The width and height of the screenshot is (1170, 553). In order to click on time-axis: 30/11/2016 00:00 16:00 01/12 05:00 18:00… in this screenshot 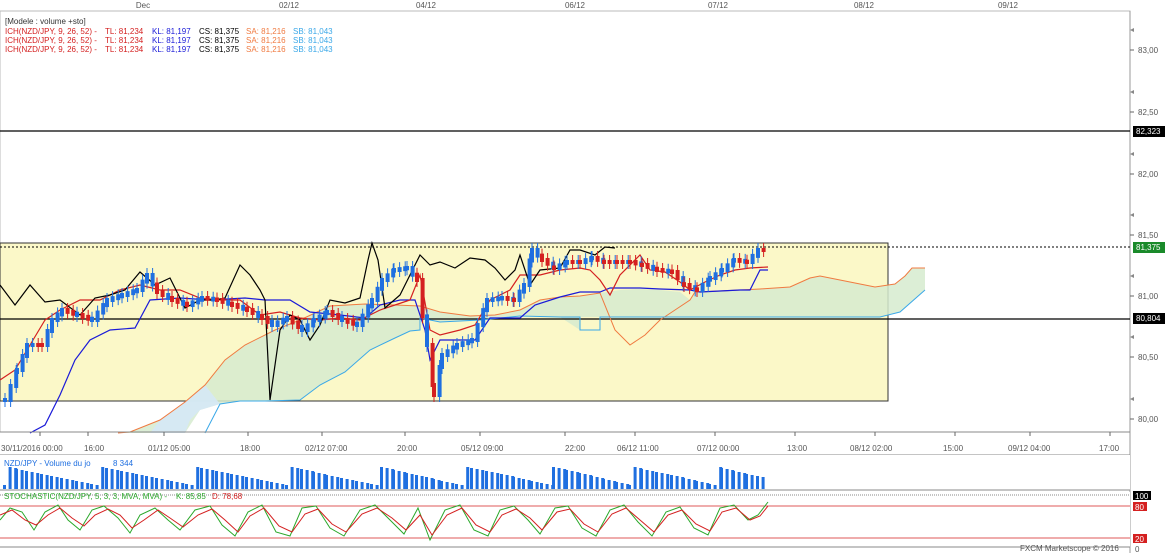, I will do `click(565, 443)`.